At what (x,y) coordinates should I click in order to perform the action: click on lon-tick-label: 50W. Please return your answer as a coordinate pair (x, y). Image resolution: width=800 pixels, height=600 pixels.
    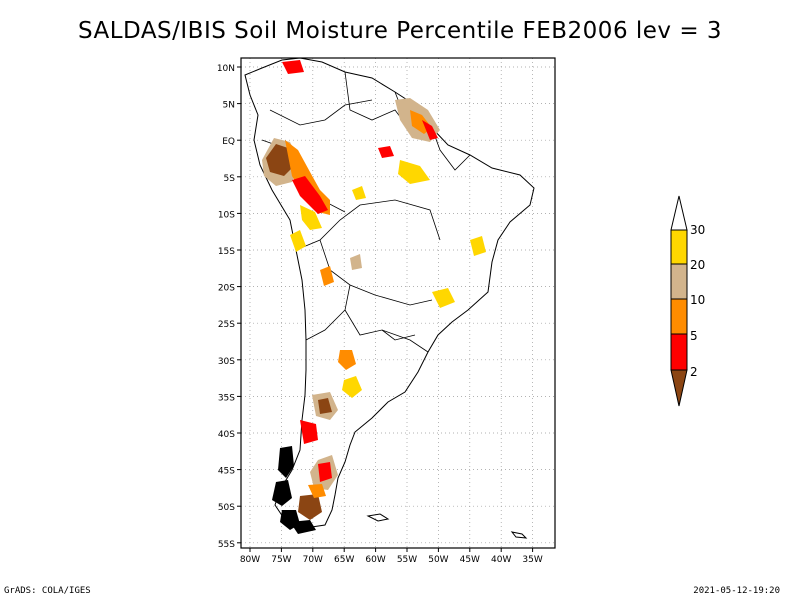
    Looking at the image, I should click on (438, 560).